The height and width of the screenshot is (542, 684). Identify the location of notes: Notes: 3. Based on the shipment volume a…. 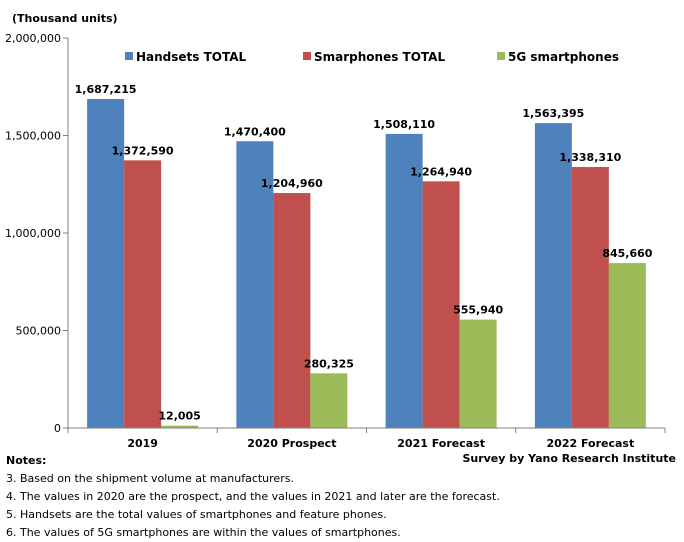
(253, 497).